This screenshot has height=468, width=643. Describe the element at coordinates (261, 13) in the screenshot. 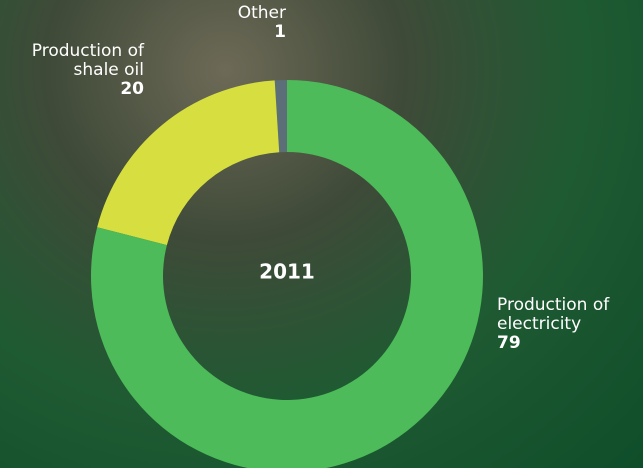

I see `slice-name: Other` at that location.